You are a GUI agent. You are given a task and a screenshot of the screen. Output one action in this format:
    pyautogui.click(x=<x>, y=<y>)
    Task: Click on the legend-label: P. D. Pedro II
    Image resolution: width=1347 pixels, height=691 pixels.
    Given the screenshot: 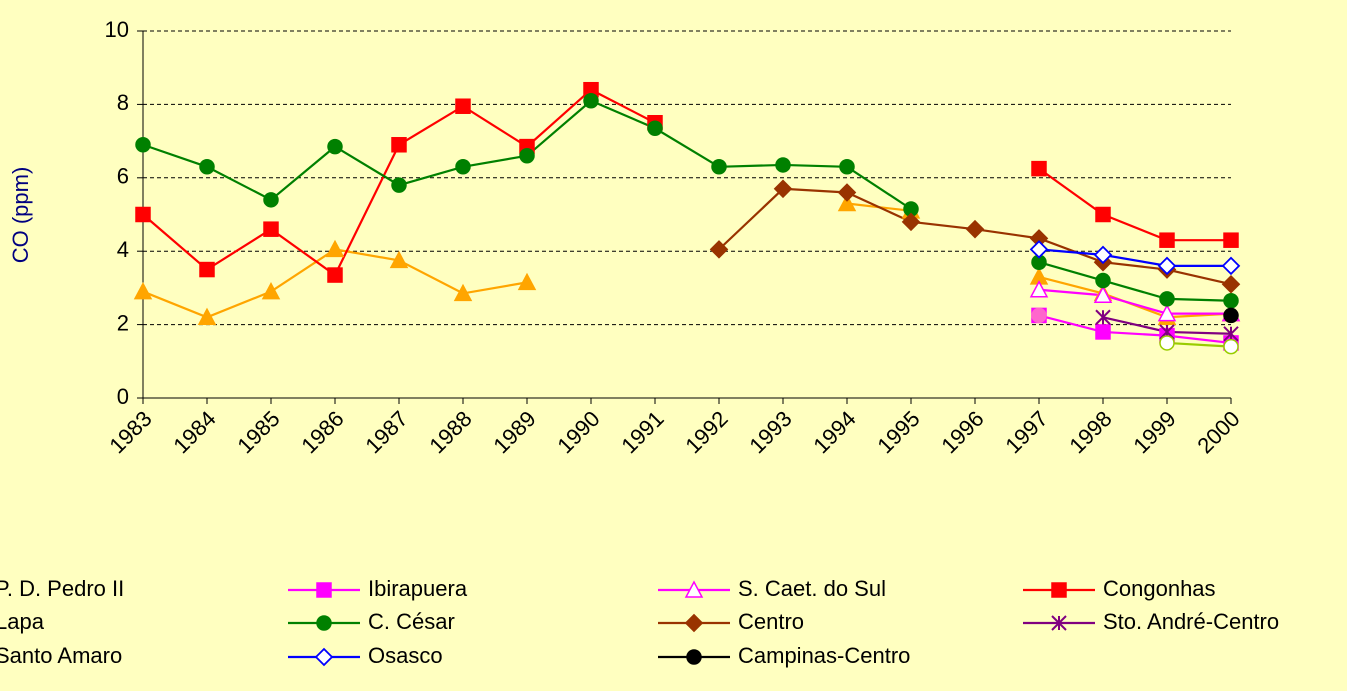 What is the action you would take?
    pyautogui.click(x=62, y=588)
    